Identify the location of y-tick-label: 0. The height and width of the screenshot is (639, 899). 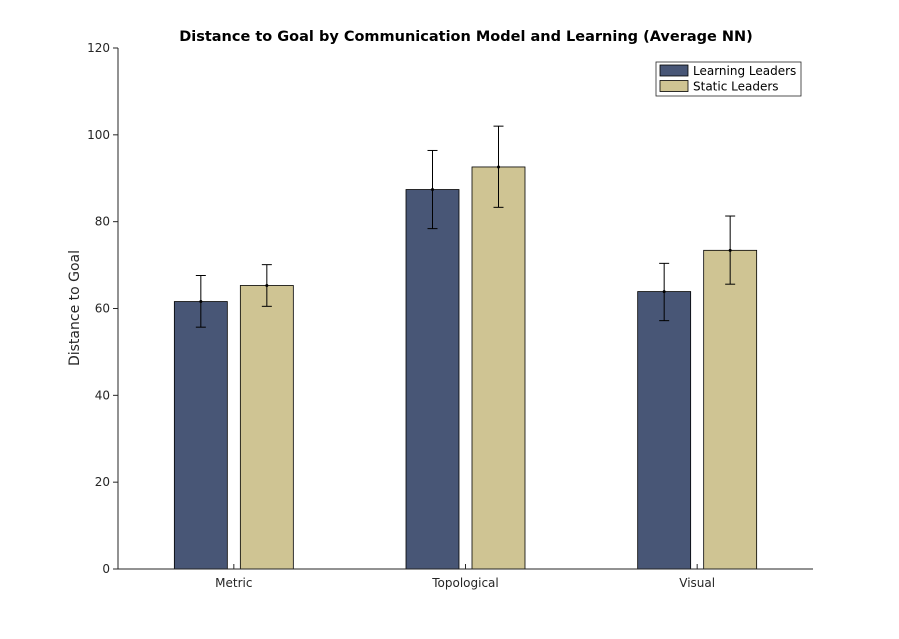
(106, 569).